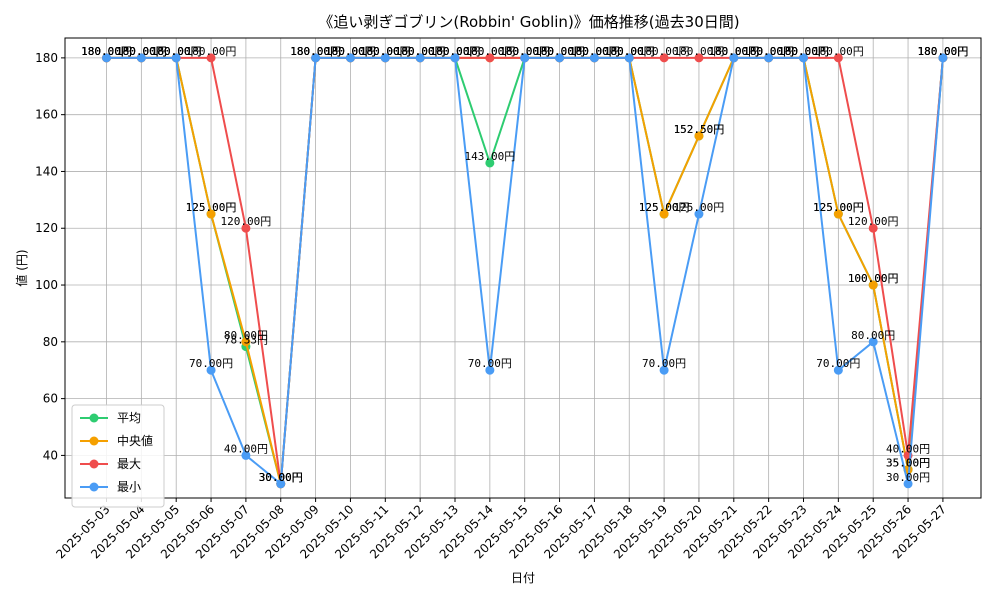 This screenshot has width=1000, height=600. What do you see at coordinates (46, 58) in the screenshot?
I see `y-tick-label: 180` at bounding box center [46, 58].